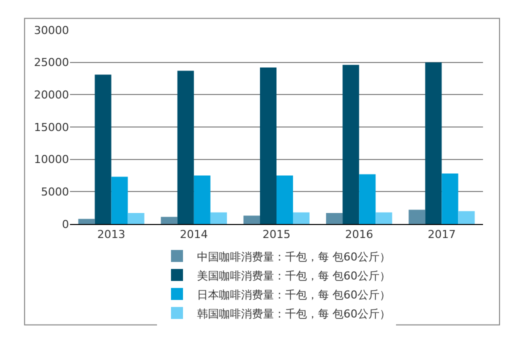 Image resolution: width=513 pixels, height=340 pixels. Describe the element at coordinates (55, 192) in the screenshot. I see `y-tick-label: 5000` at that location.